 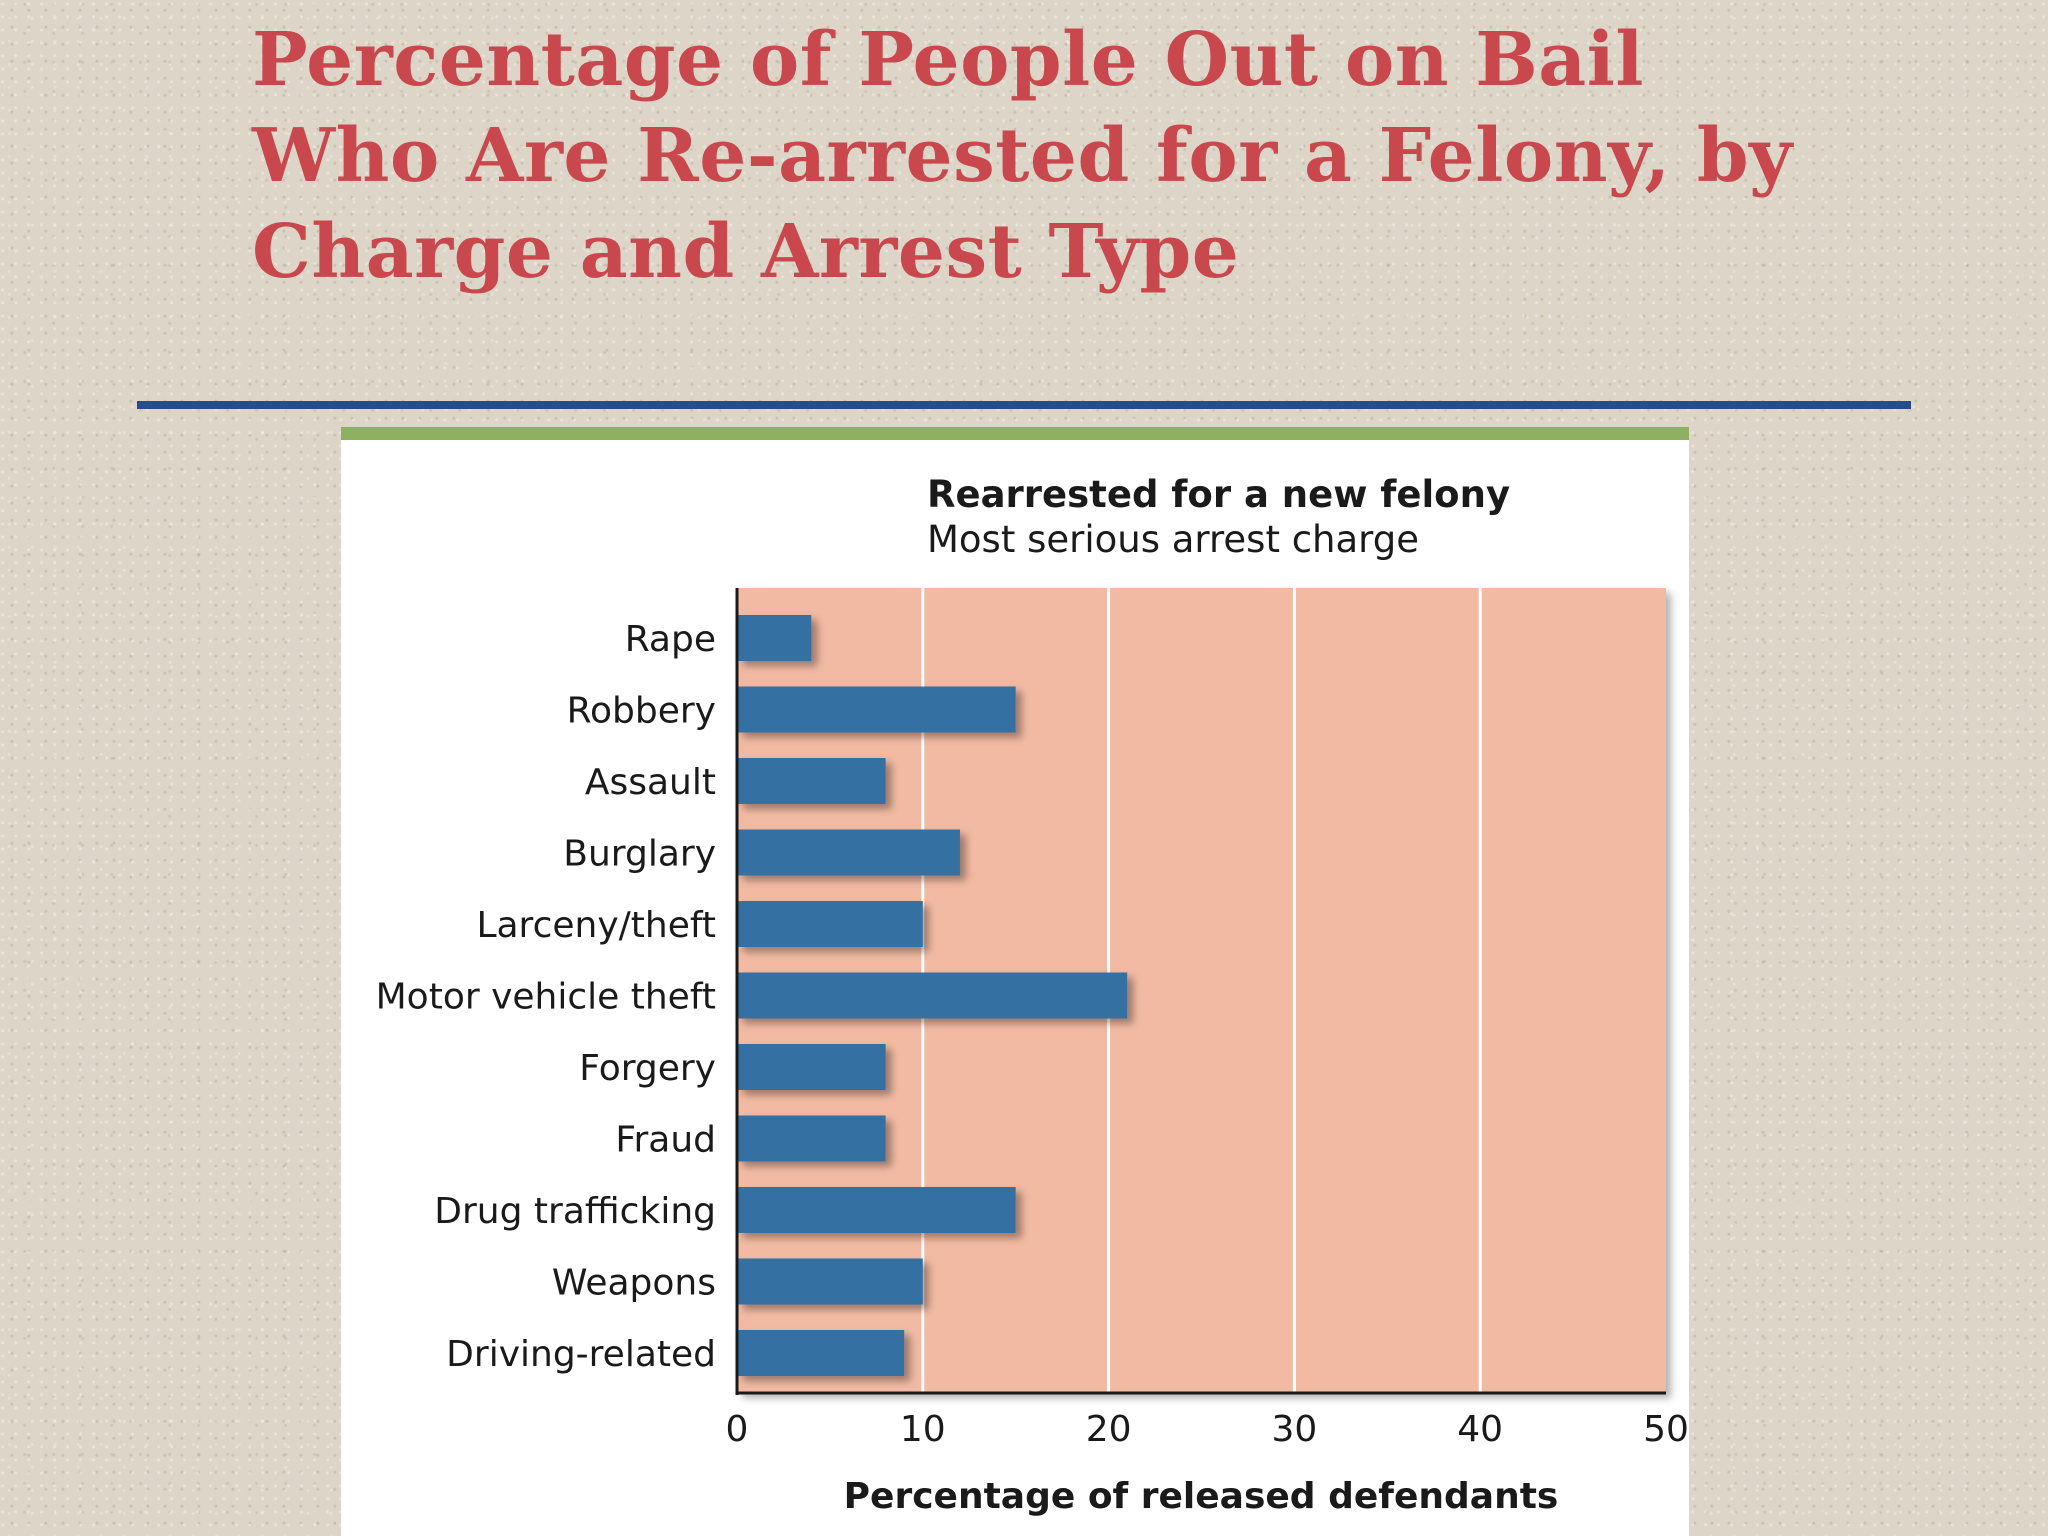 I want to click on category-label: Robbery, so click(x=641, y=711).